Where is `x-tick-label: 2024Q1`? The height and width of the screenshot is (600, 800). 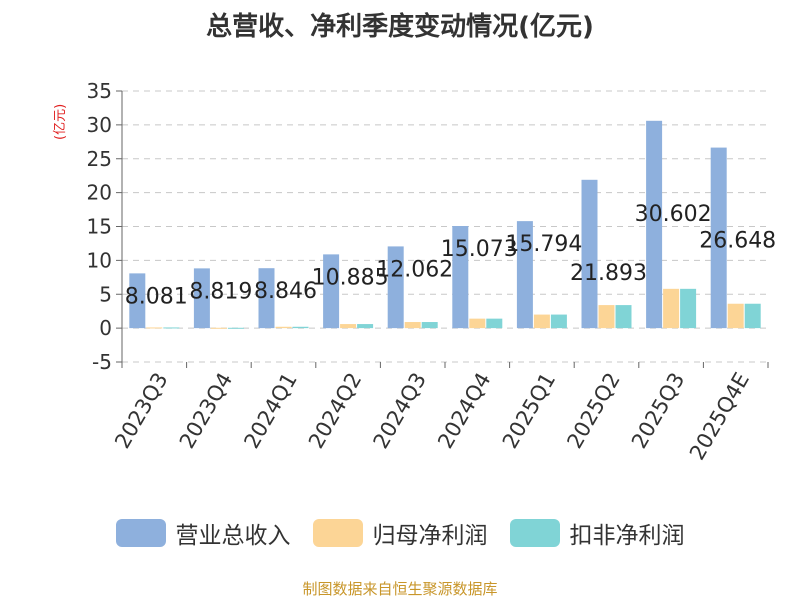
x-tick-label: 2024Q1 is located at coordinates (270, 411).